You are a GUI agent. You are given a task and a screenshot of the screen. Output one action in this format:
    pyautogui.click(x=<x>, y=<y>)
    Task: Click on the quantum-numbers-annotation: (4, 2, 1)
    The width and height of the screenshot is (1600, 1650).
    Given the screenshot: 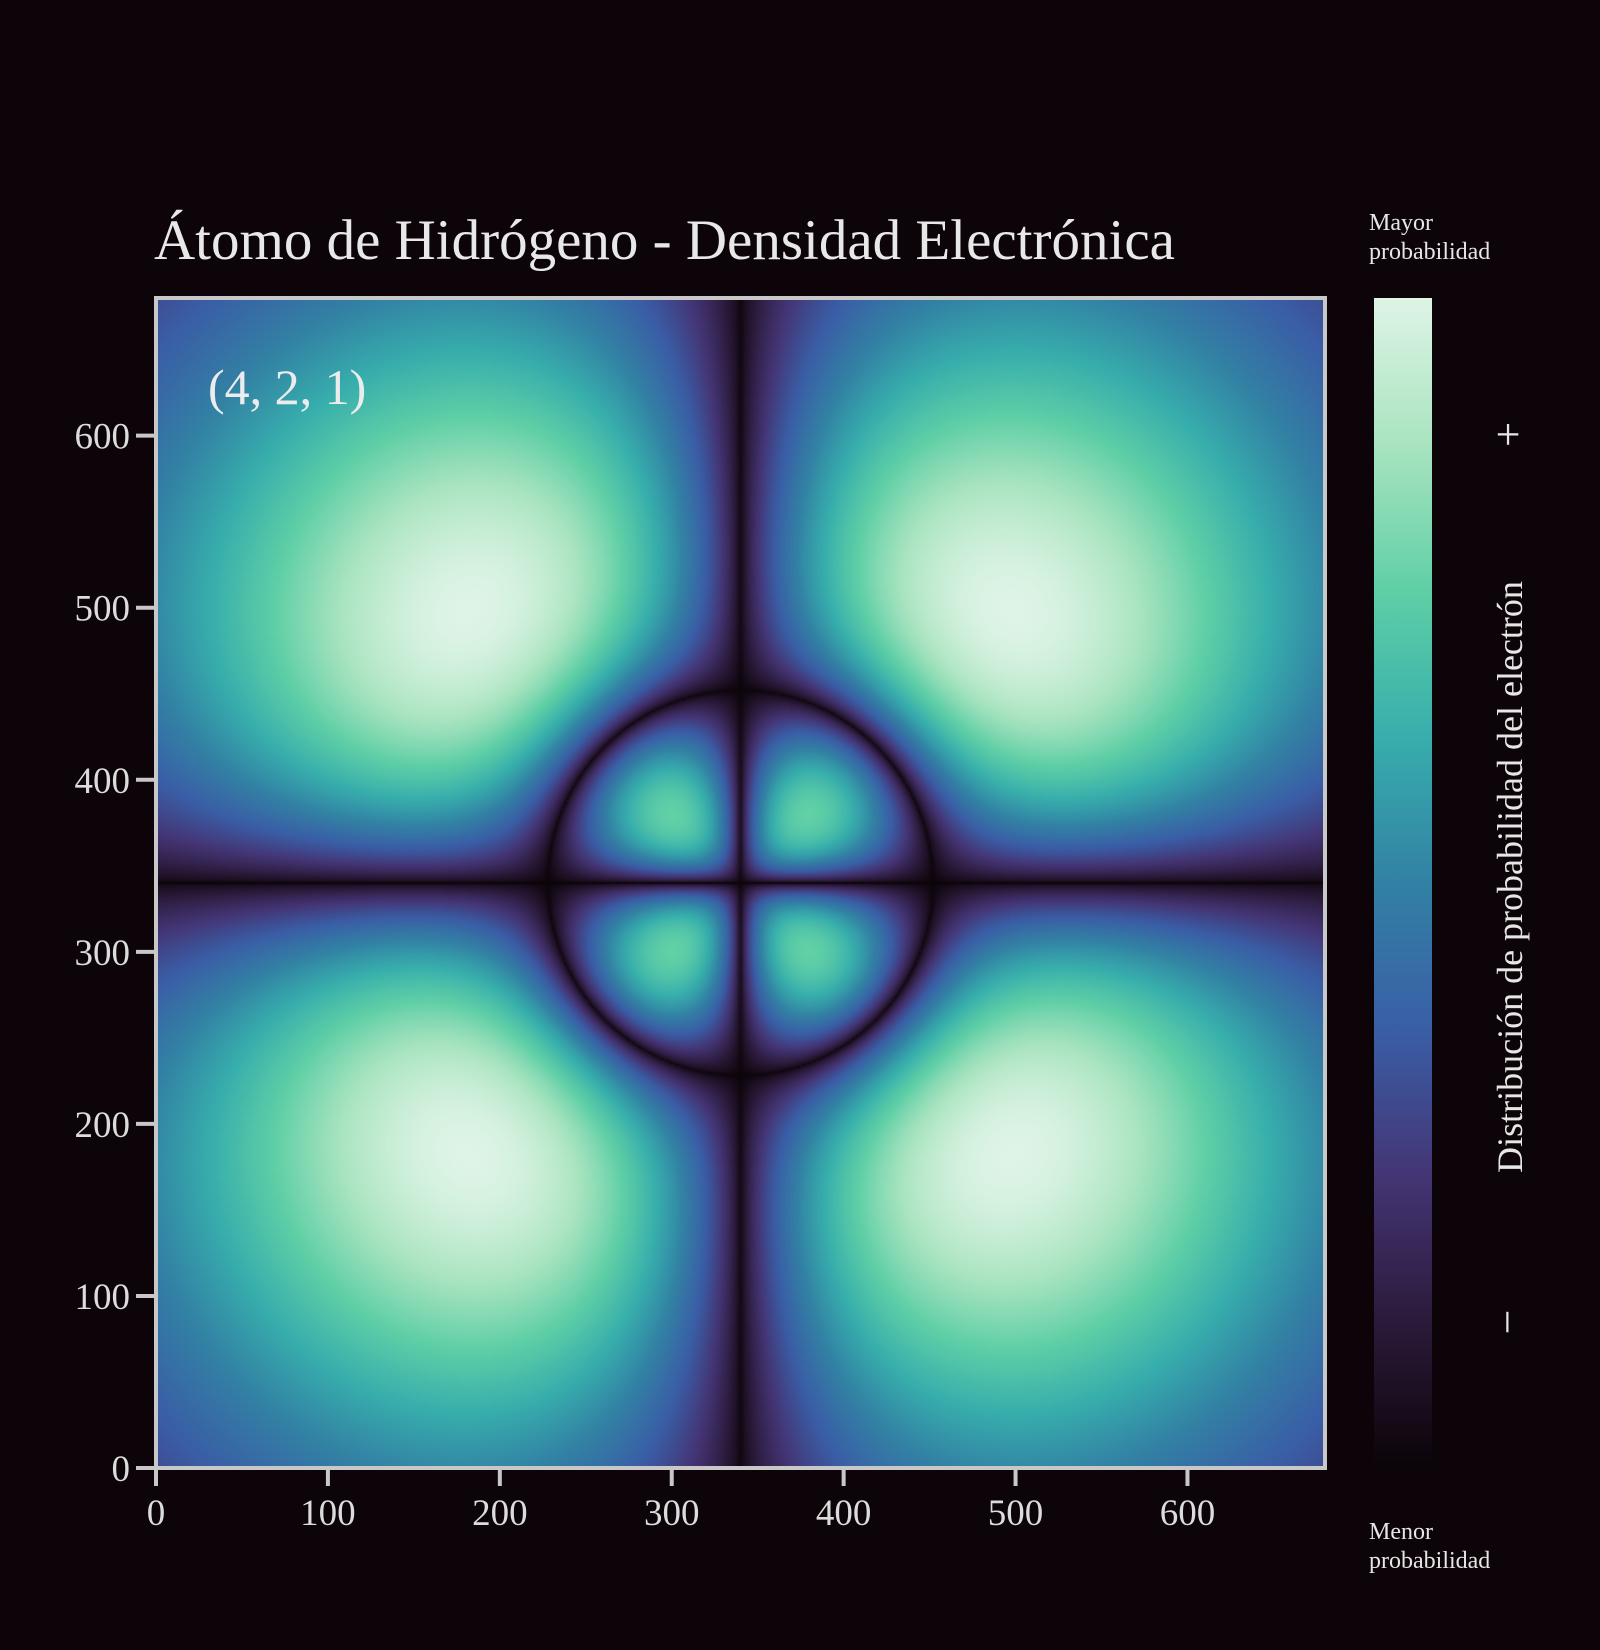 What is the action you would take?
    pyautogui.click(x=287, y=387)
    